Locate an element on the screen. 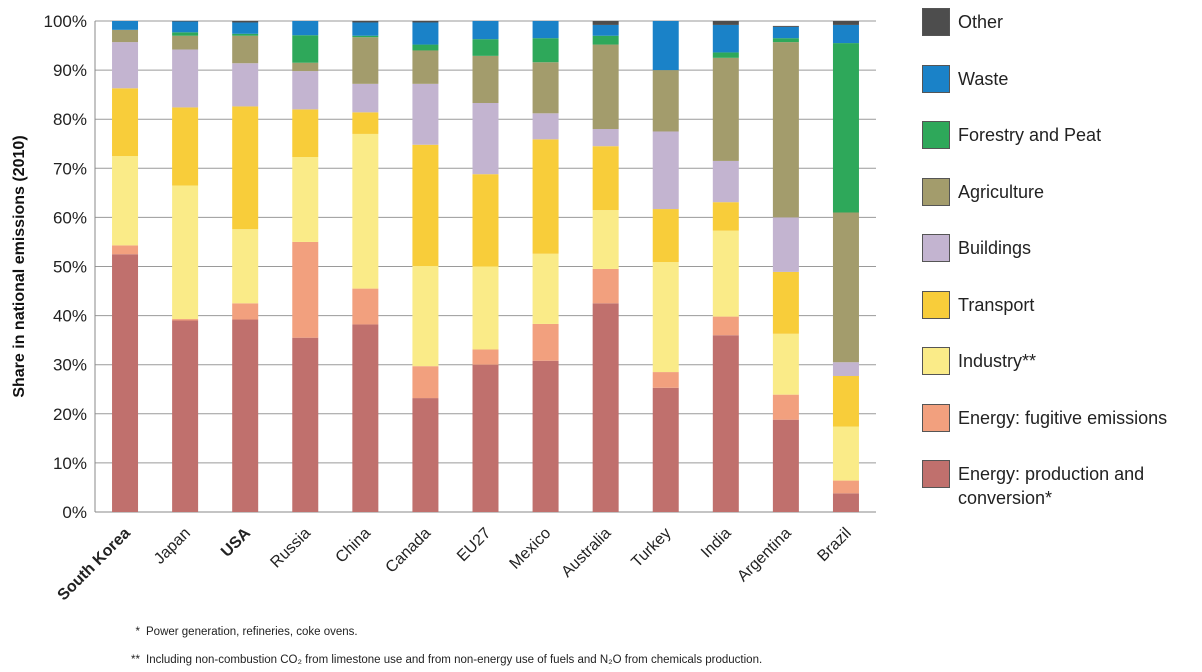 The height and width of the screenshot is (672, 1202). x-category-label: India is located at coordinates (716, 543).